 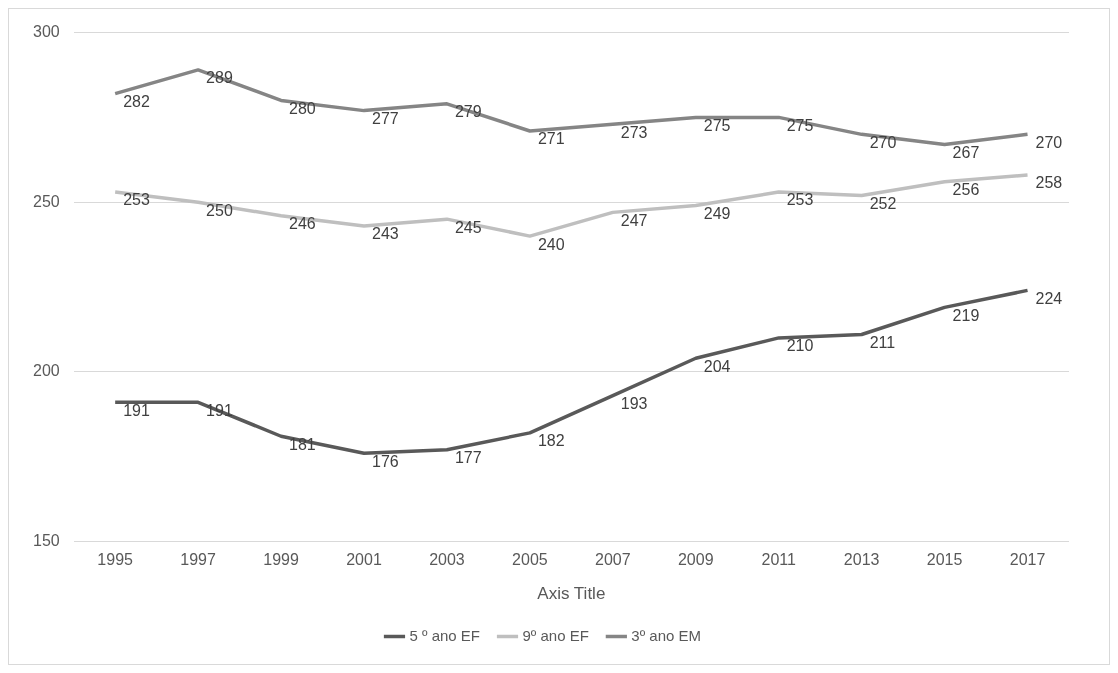 What do you see at coordinates (966, 190) in the screenshot?
I see `data-label: 256` at bounding box center [966, 190].